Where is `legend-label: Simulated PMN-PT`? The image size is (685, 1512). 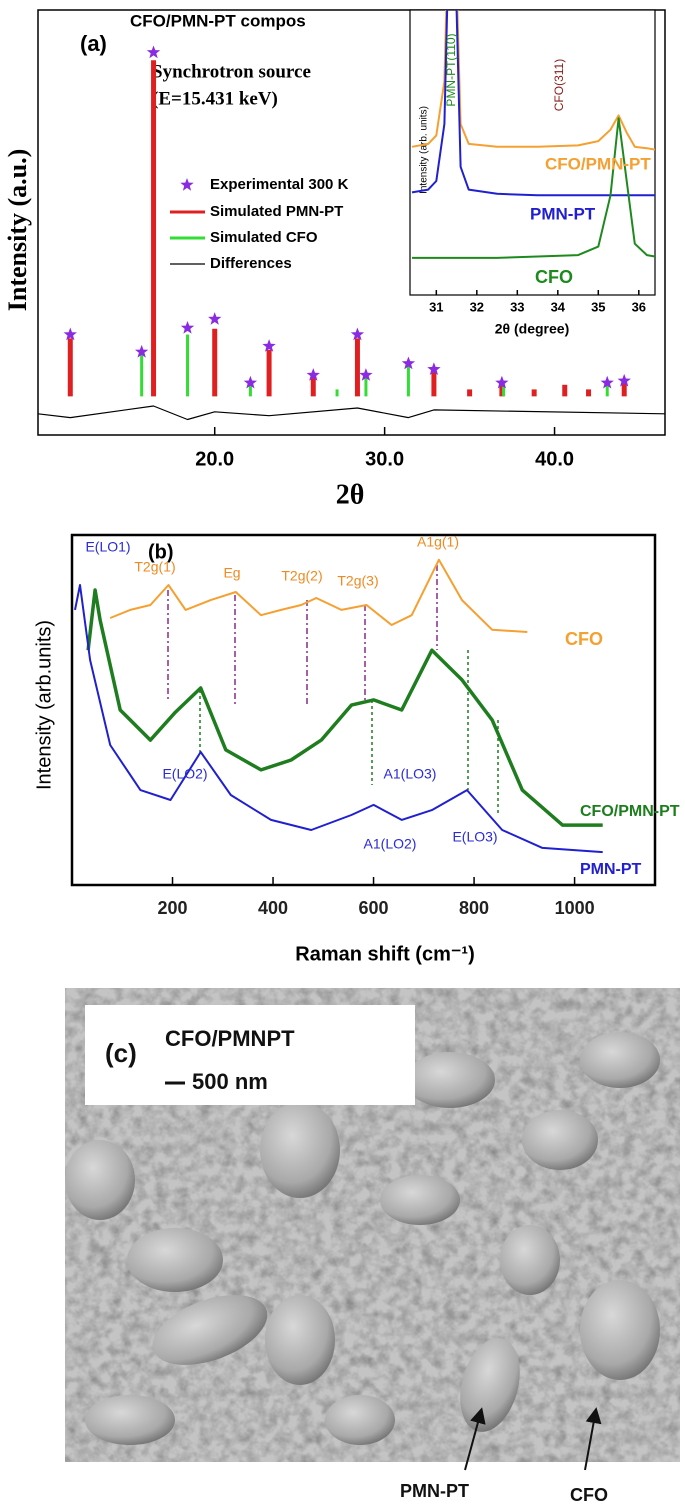 legend-label: Simulated PMN-PT is located at coordinates (276, 211).